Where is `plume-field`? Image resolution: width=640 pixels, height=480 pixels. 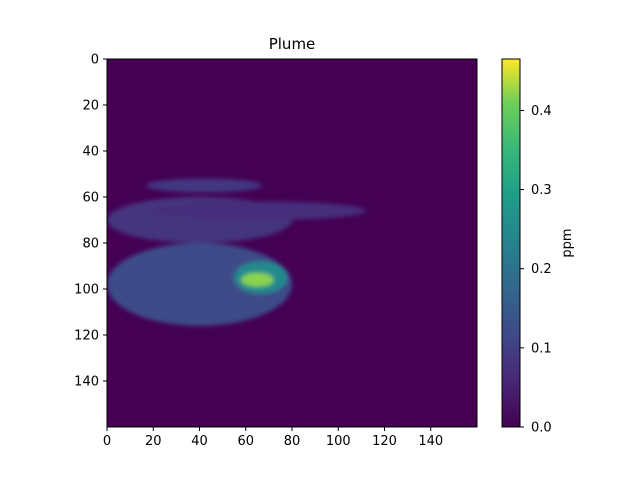
plume-field is located at coordinates (236, 252).